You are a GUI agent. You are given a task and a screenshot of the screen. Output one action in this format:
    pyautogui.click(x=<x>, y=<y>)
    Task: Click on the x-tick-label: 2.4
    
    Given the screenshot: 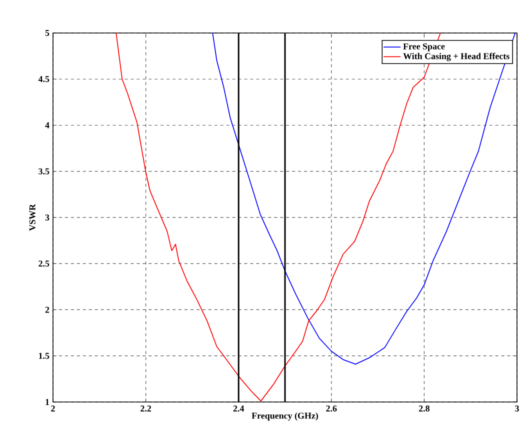 What is the action you would take?
    pyautogui.click(x=238, y=409)
    